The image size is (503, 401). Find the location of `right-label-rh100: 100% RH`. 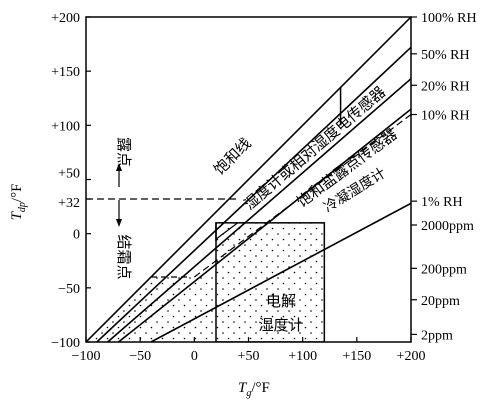

right-label-rh100: 100% RH is located at coordinates (449, 18).